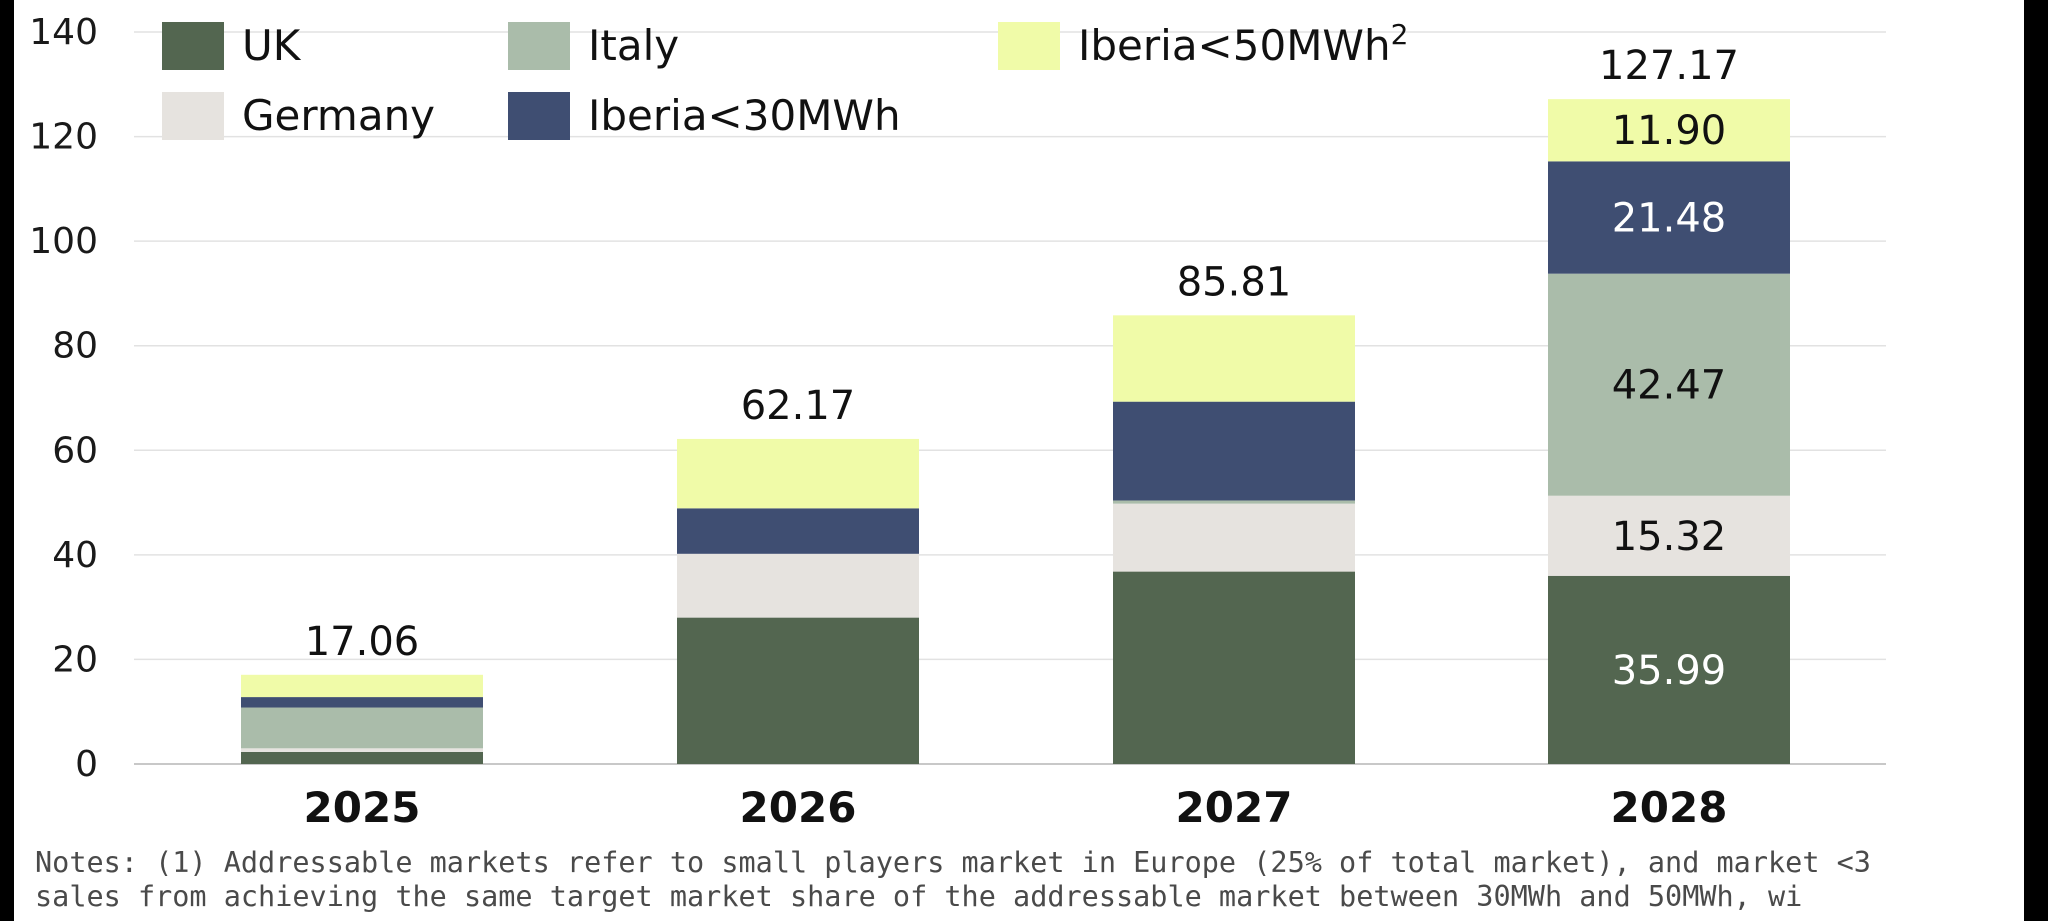 This screenshot has width=2048, height=921. I want to click on y-tick-label: 60, so click(75, 450).